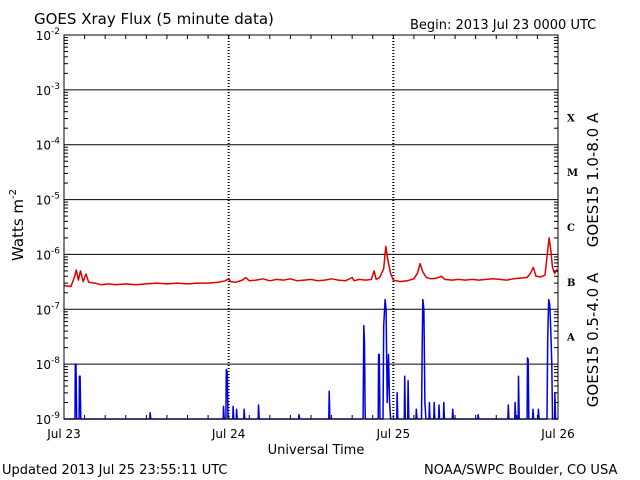  Describe the element at coordinates (48, 200) in the screenshot. I see `y-tick-label: 10⁻⁵` at that location.